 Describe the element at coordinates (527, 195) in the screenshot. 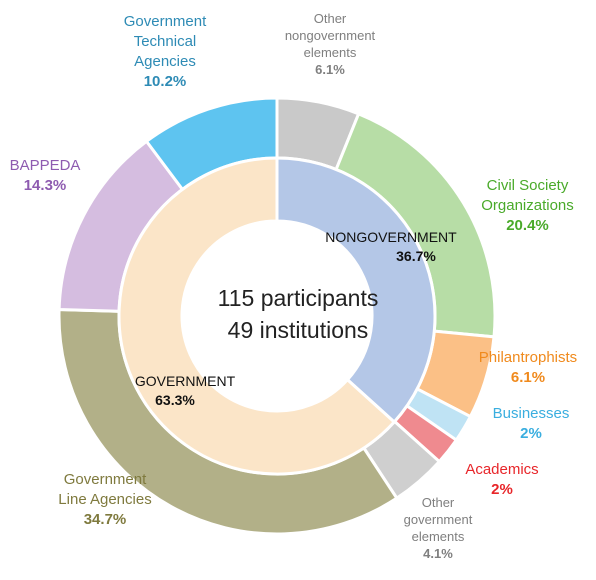

I see `label-text: Civil Society Organizations` at that location.